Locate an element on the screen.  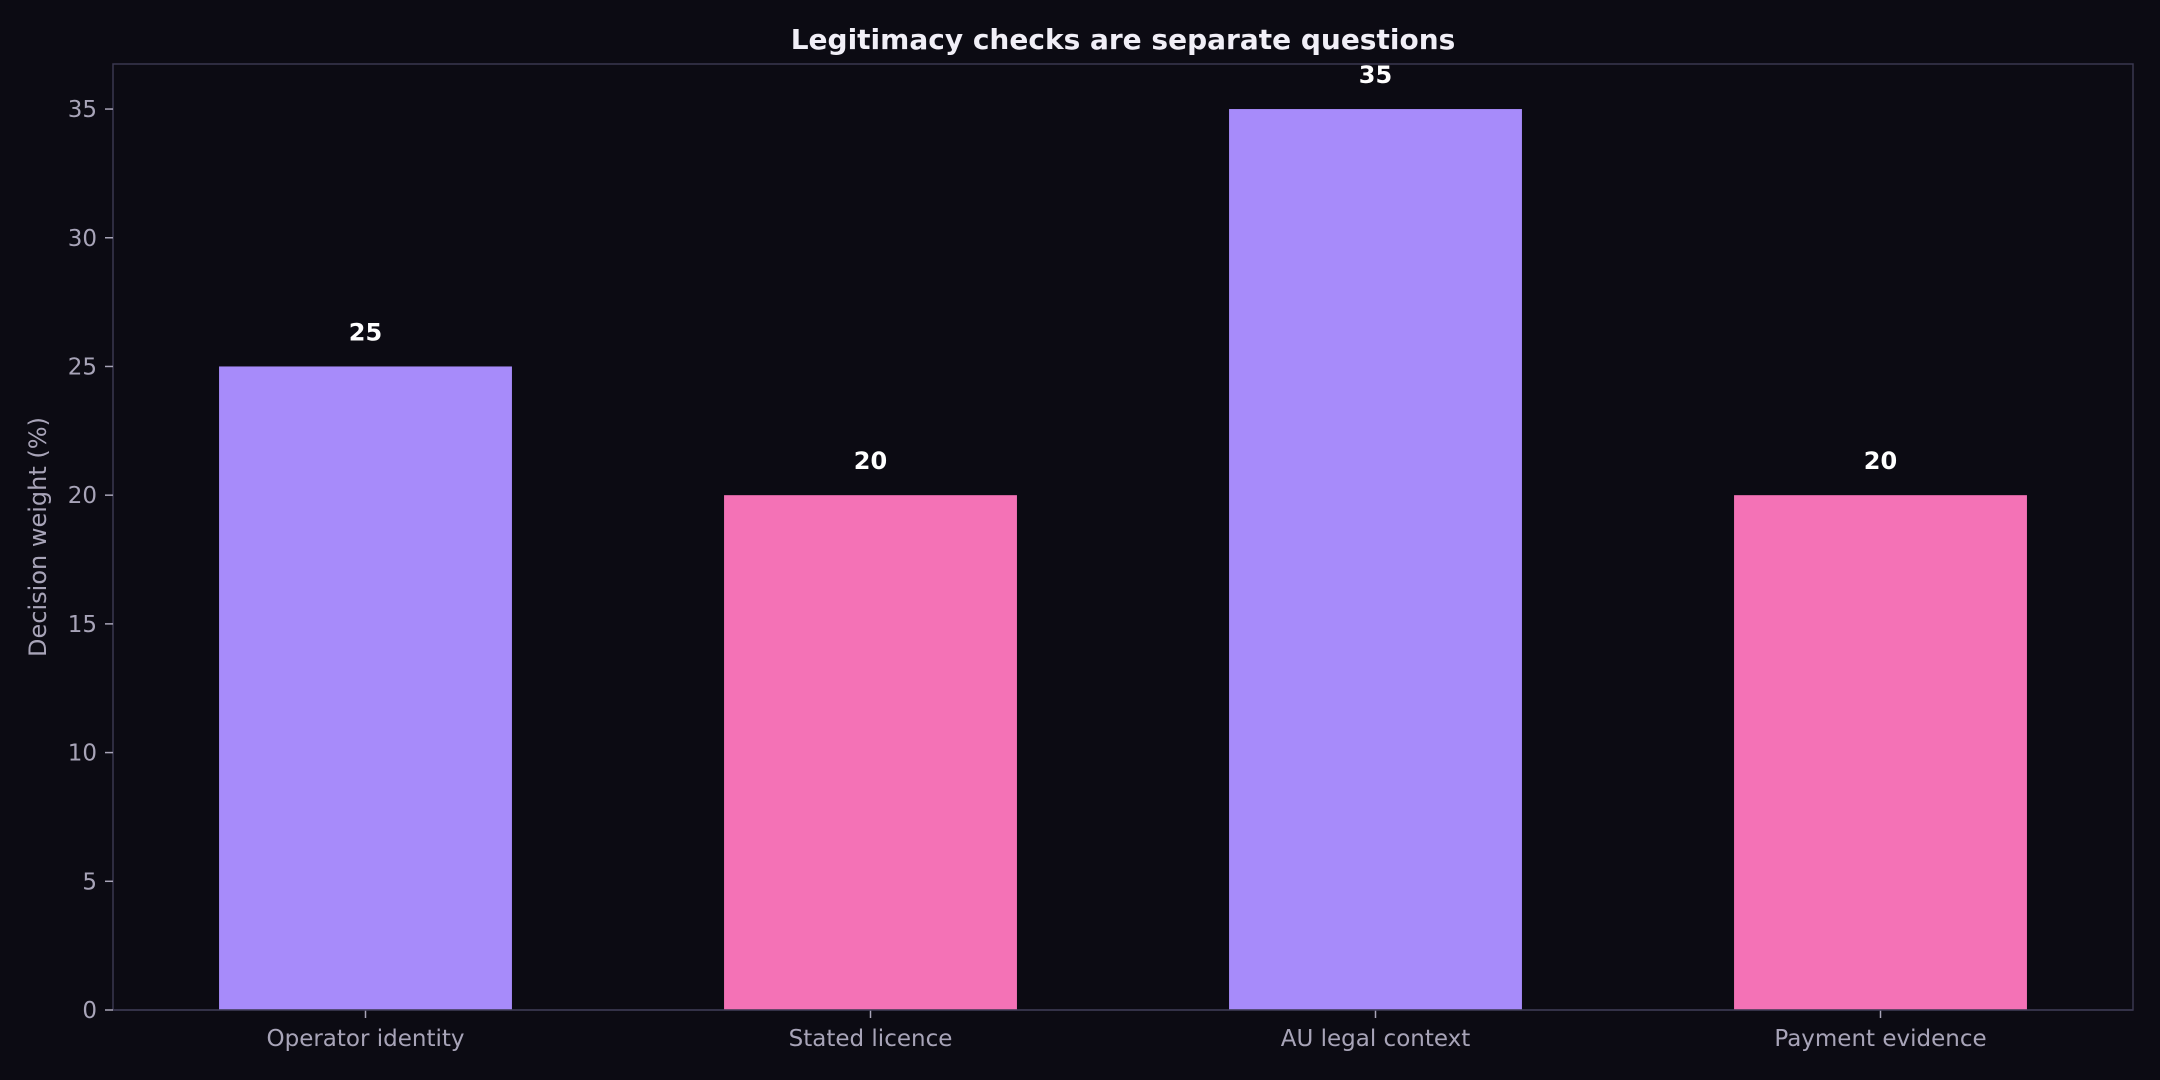
x-tick-label: Payment evidence is located at coordinates (1880, 1039).